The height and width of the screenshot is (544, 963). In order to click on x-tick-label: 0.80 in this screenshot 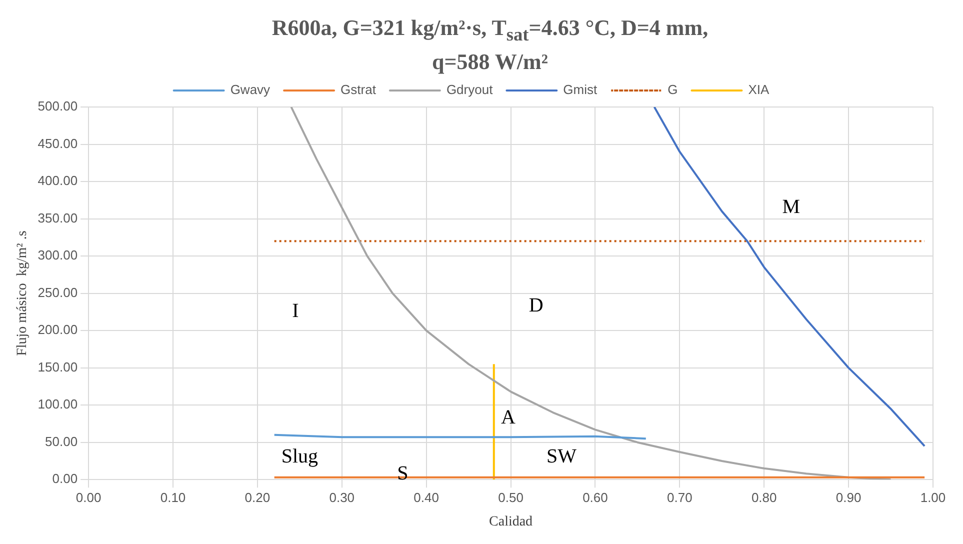, I will do `click(764, 497)`.